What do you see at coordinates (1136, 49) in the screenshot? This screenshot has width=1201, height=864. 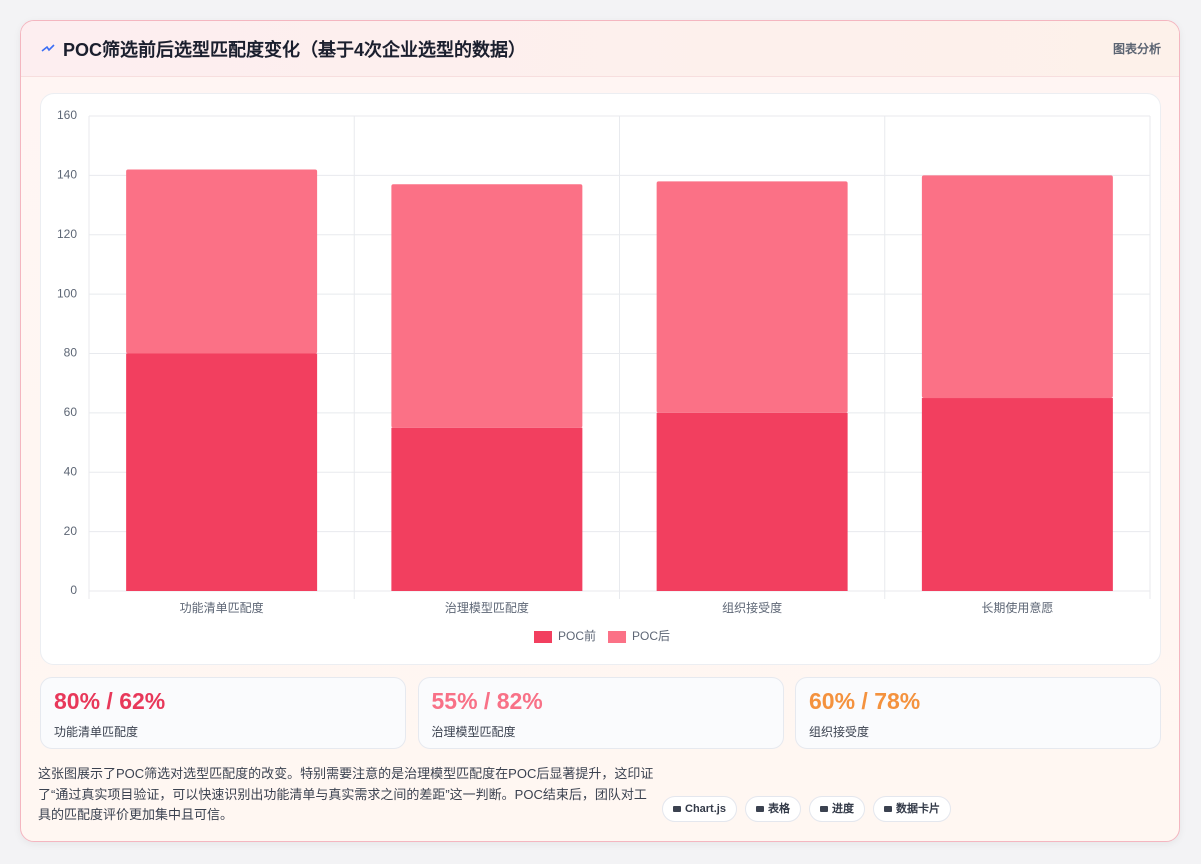 I see `header-tag: 图表分析` at bounding box center [1136, 49].